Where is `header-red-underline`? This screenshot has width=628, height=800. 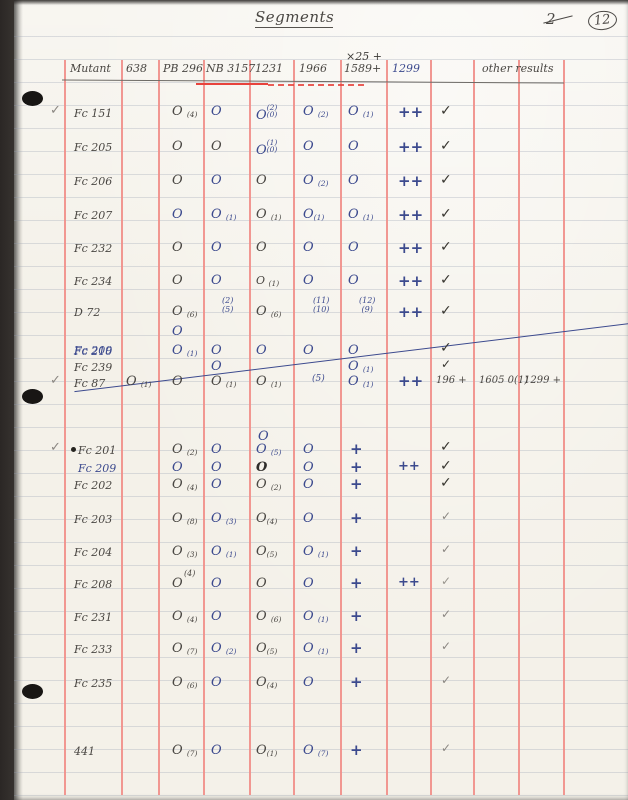 header-red-underline is located at coordinates (232, 84).